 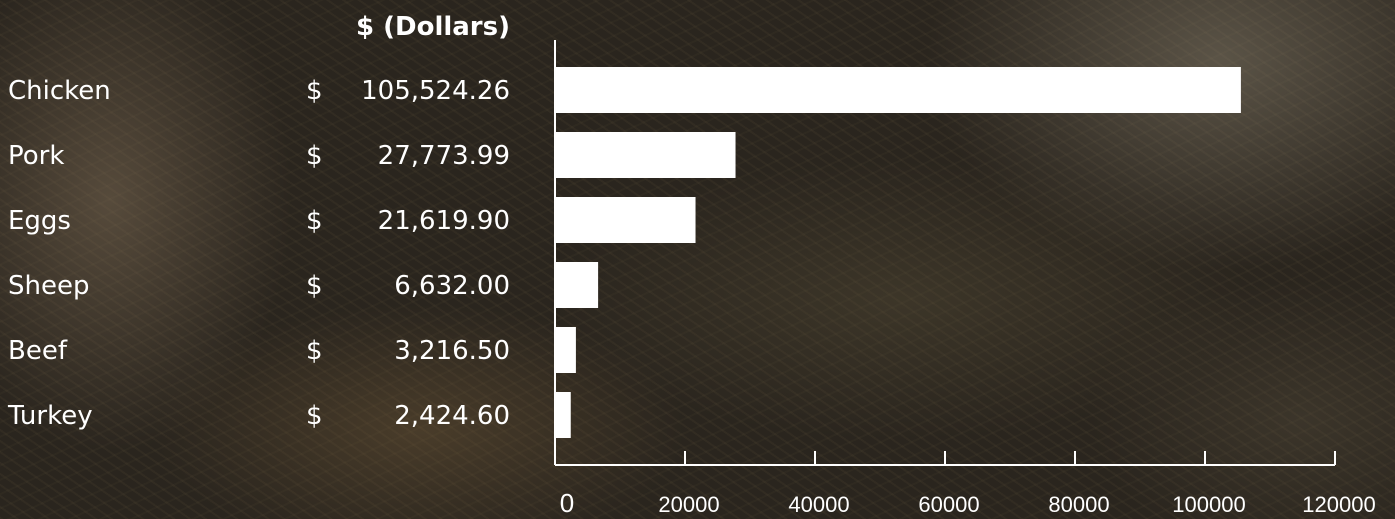 I want to click on currency-symbol-sheep: $, so click(x=314, y=286).